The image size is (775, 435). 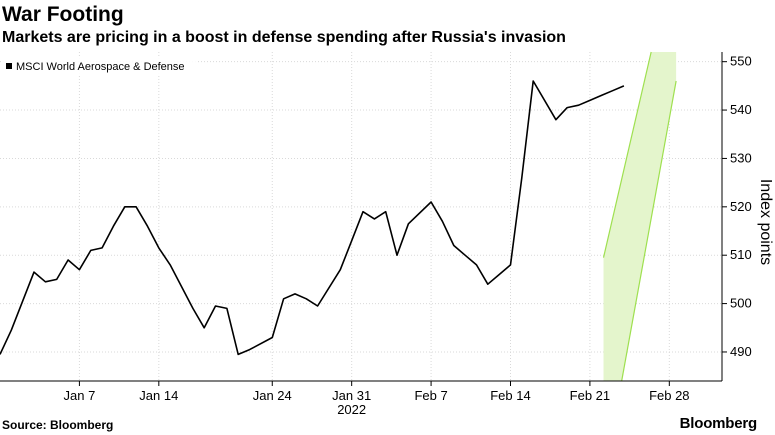 I want to click on x-tick-label: Jan 14, so click(x=158, y=395).